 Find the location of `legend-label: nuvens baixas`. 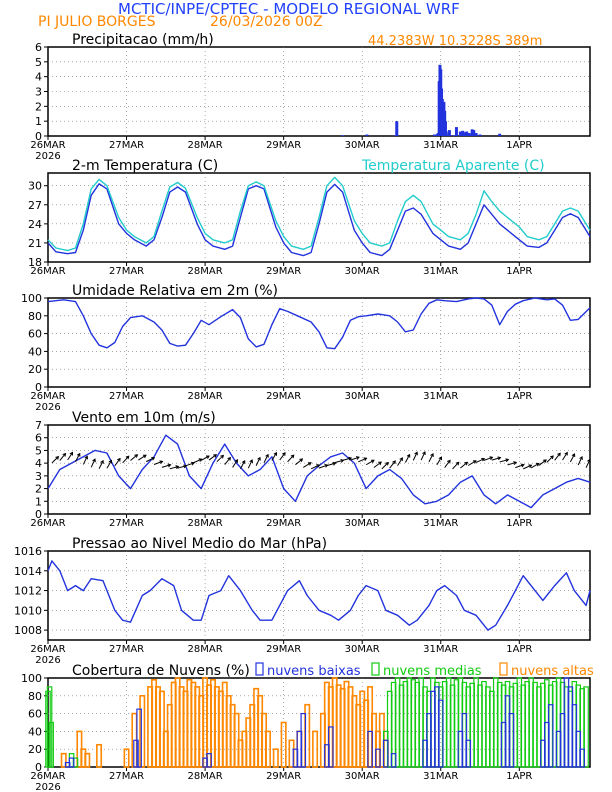

legend-label: nuvens baixas is located at coordinates (314, 671).